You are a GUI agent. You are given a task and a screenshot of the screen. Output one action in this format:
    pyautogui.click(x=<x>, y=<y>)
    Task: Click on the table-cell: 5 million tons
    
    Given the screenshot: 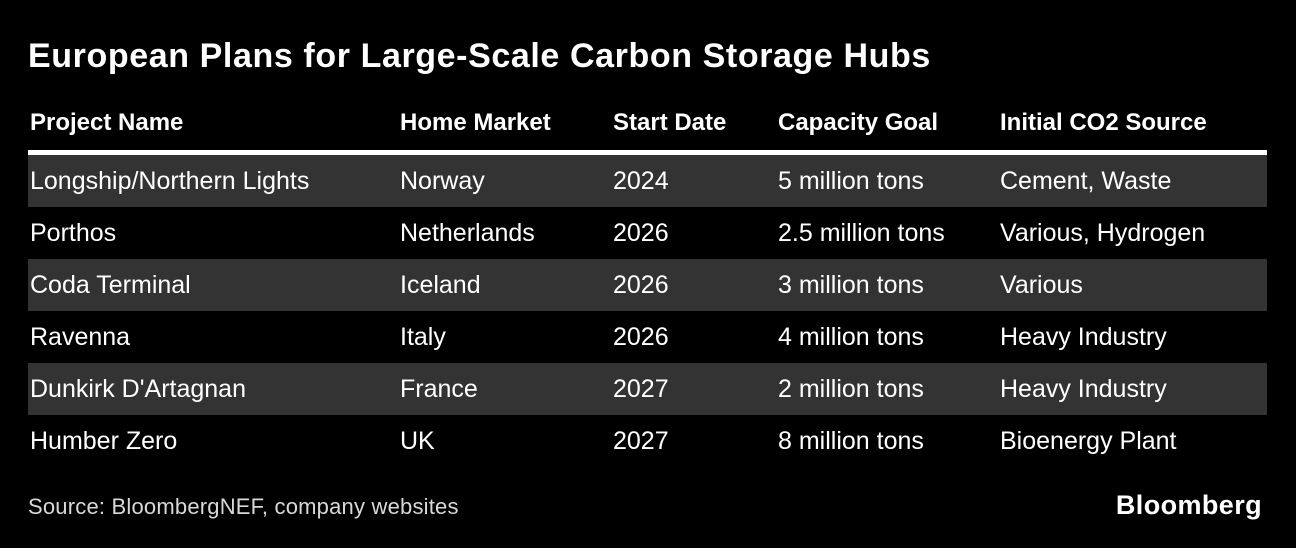 What is the action you would take?
    pyautogui.click(x=851, y=180)
    